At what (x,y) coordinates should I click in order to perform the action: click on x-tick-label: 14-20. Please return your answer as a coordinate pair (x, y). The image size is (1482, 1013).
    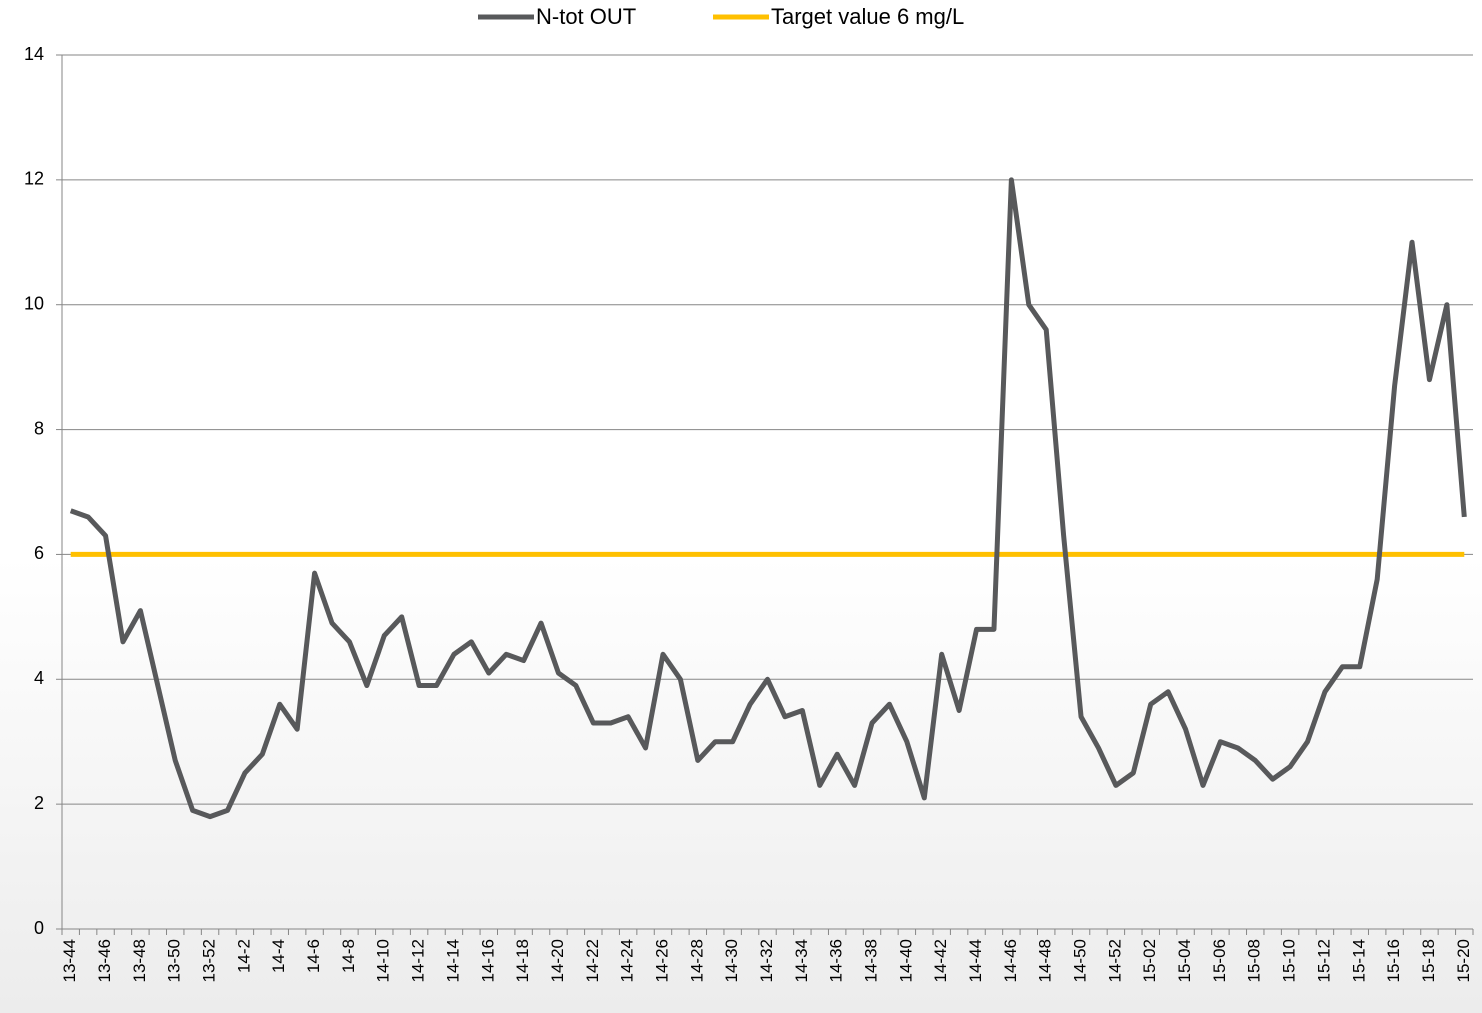
    Looking at the image, I should click on (557, 960).